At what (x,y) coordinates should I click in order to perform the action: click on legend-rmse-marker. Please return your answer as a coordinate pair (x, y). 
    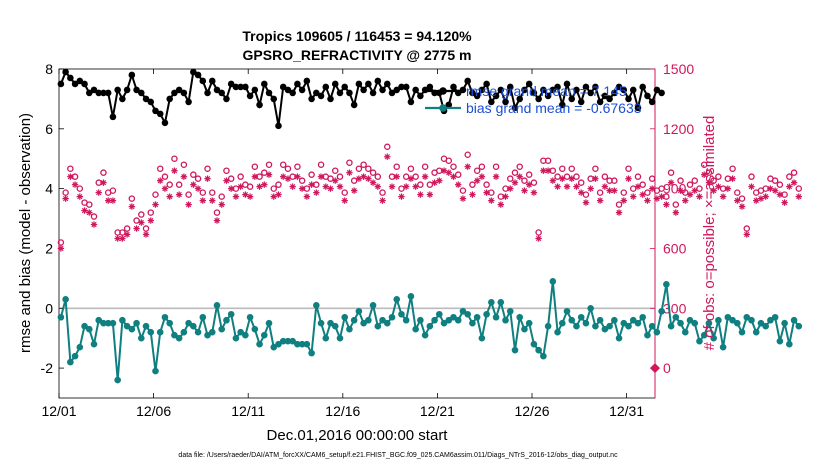
    Looking at the image, I should click on (443, 91).